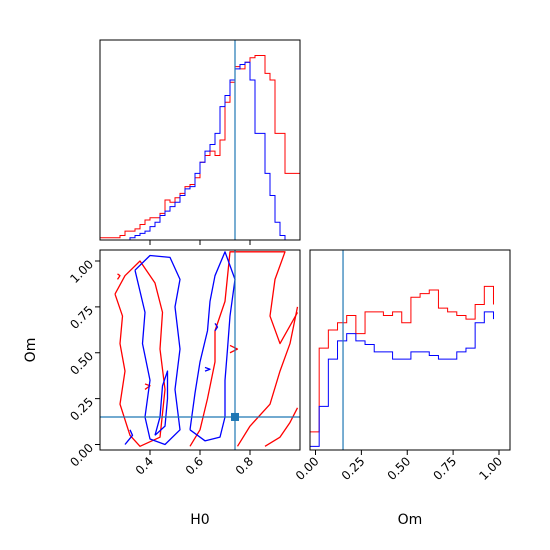 The width and height of the screenshot is (550, 550). I want to click on joint-y-tick-label: 0.75, so click(81, 317).